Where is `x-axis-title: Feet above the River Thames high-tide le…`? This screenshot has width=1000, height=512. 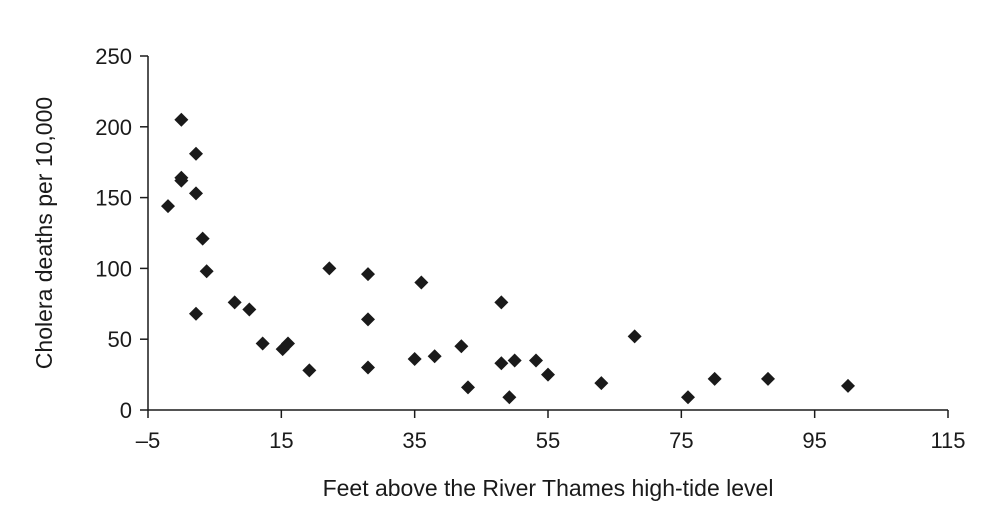 x-axis-title: Feet above the River Thames high-tide le… is located at coordinates (548, 488).